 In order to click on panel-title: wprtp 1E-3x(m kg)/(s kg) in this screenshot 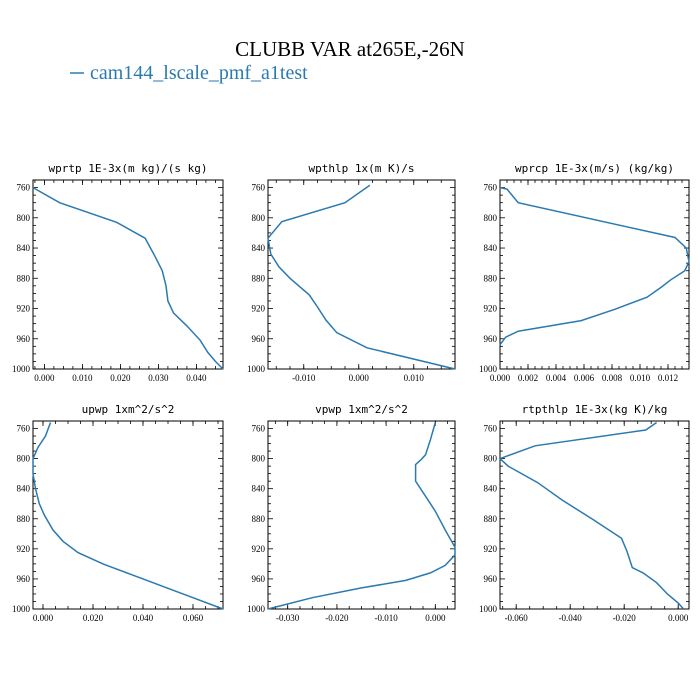, I will do `click(128, 168)`.